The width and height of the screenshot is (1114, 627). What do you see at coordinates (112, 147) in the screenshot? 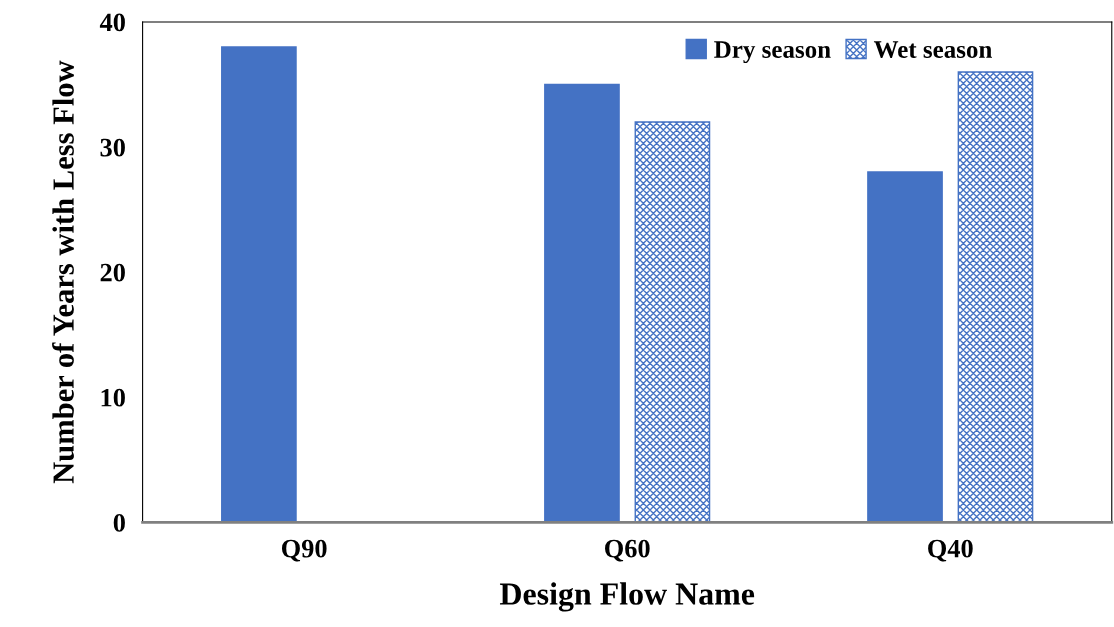
I see `y-tick-label: 30` at bounding box center [112, 147].